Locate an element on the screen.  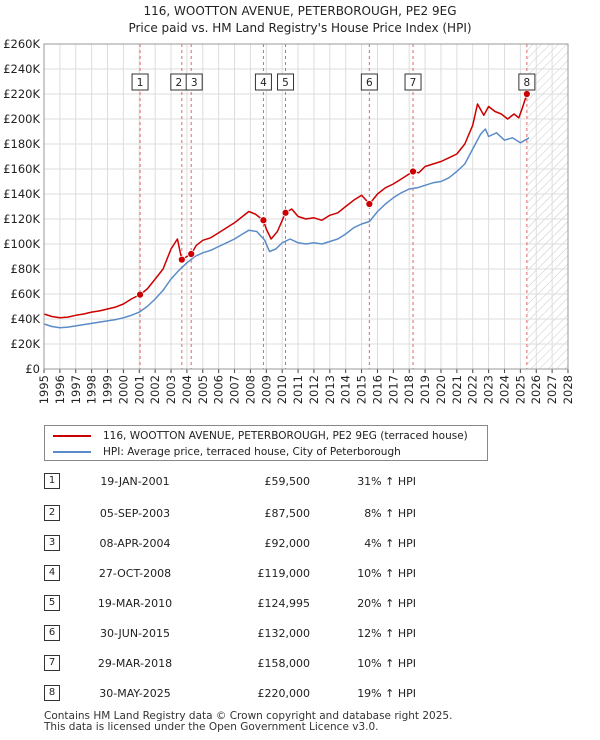
marker-label: 2 is located at coordinates (178, 83).